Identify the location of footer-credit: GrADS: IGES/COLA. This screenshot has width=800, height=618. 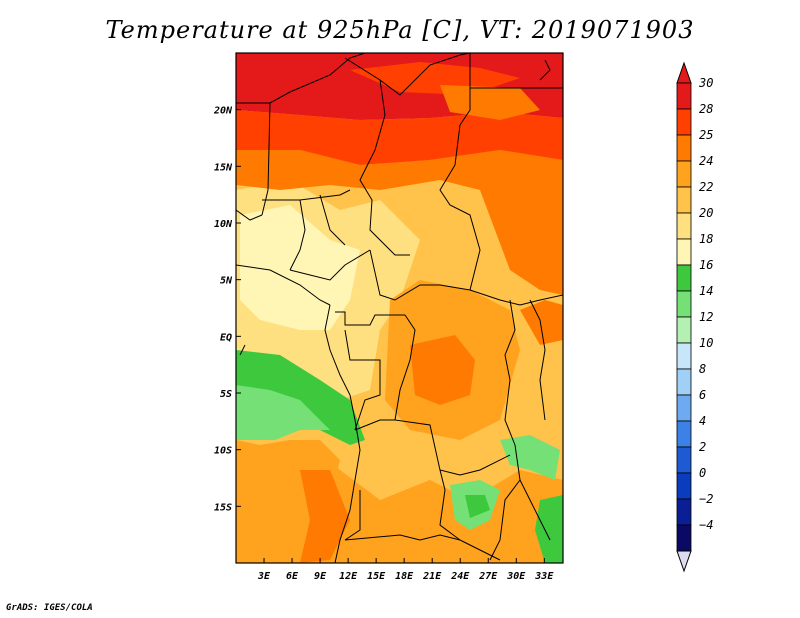
(49, 608).